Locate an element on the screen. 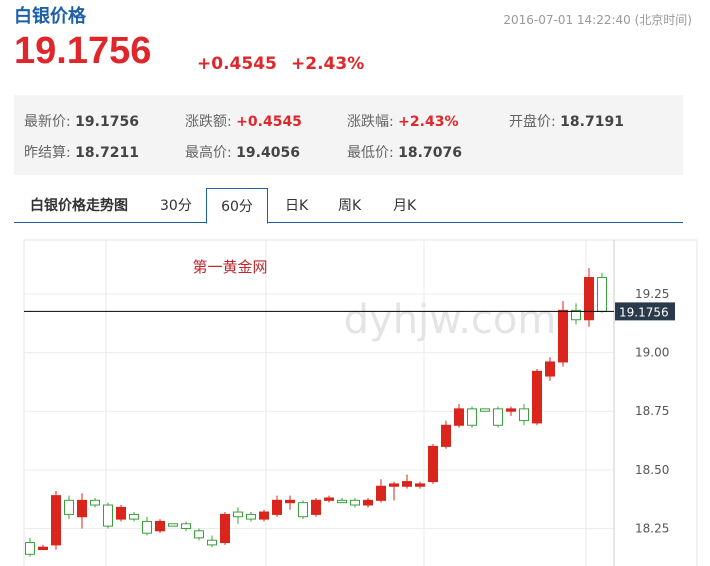  y-tick-label: 19.00 is located at coordinates (652, 353).